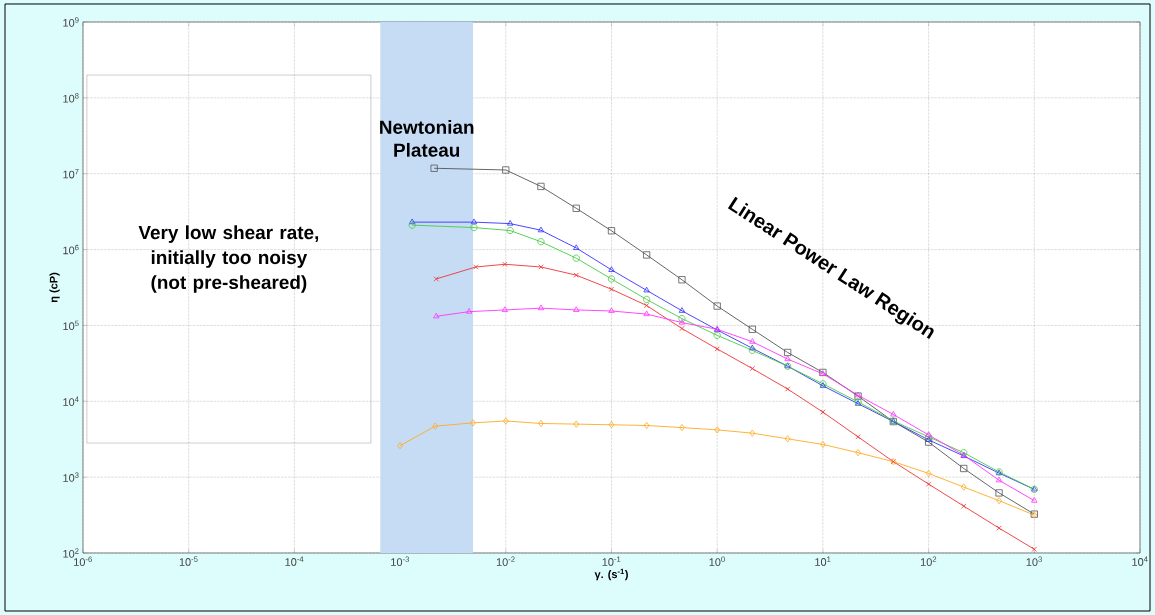 This screenshot has height=615, width=1155. I want to click on x-tick-label: 10$^{3}$, so click(1034, 561).